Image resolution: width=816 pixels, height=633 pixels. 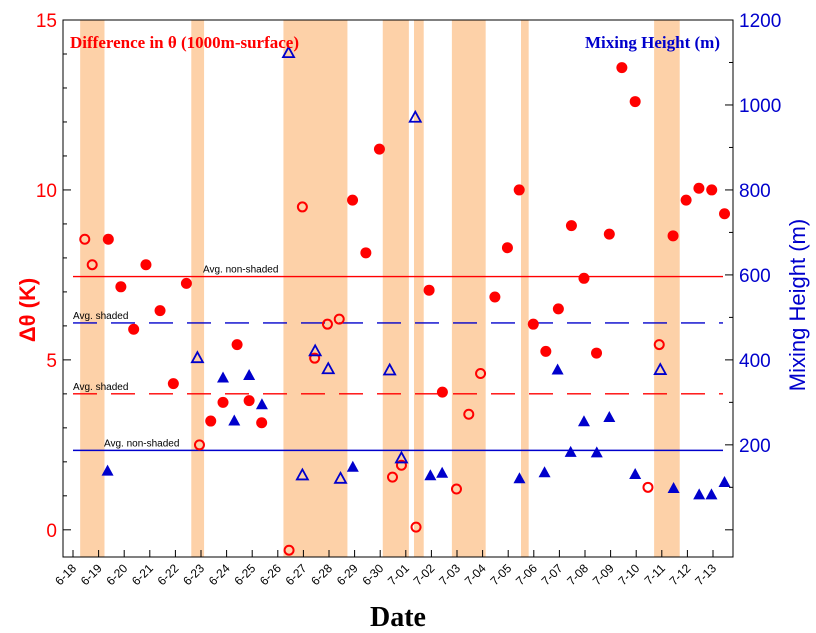 What do you see at coordinates (193, 574) in the screenshot?
I see `x-tick-label-5: 6-23` at bounding box center [193, 574].